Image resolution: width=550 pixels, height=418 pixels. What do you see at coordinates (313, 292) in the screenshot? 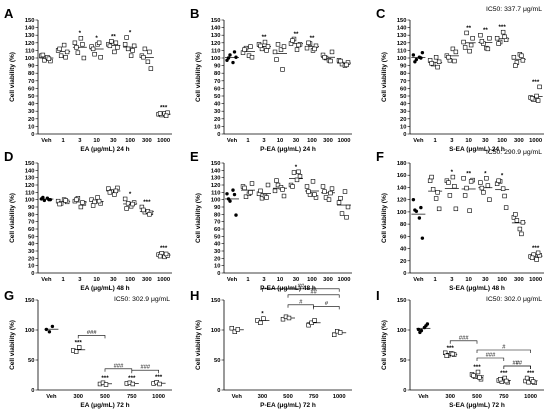
I see `comparison-label: ##` at bounding box center [313, 292].